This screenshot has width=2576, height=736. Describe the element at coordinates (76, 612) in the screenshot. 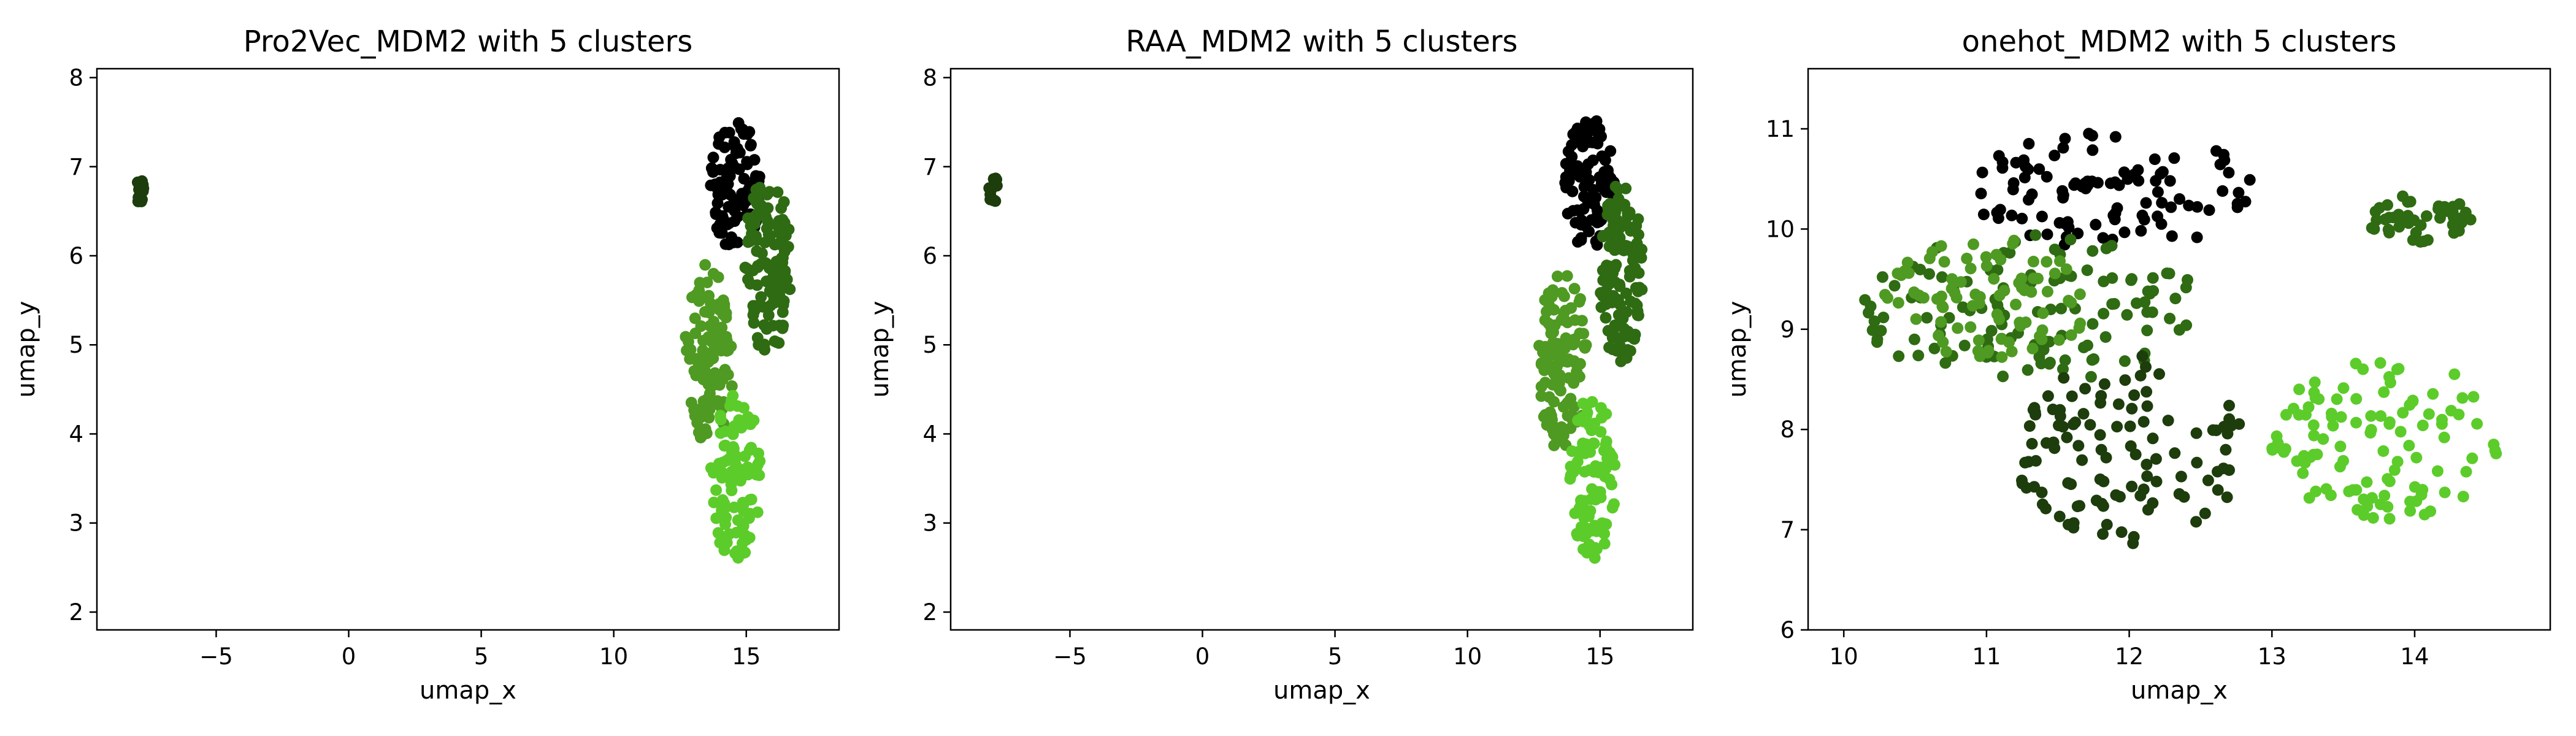

I see `y-tick-label: 2` at that location.